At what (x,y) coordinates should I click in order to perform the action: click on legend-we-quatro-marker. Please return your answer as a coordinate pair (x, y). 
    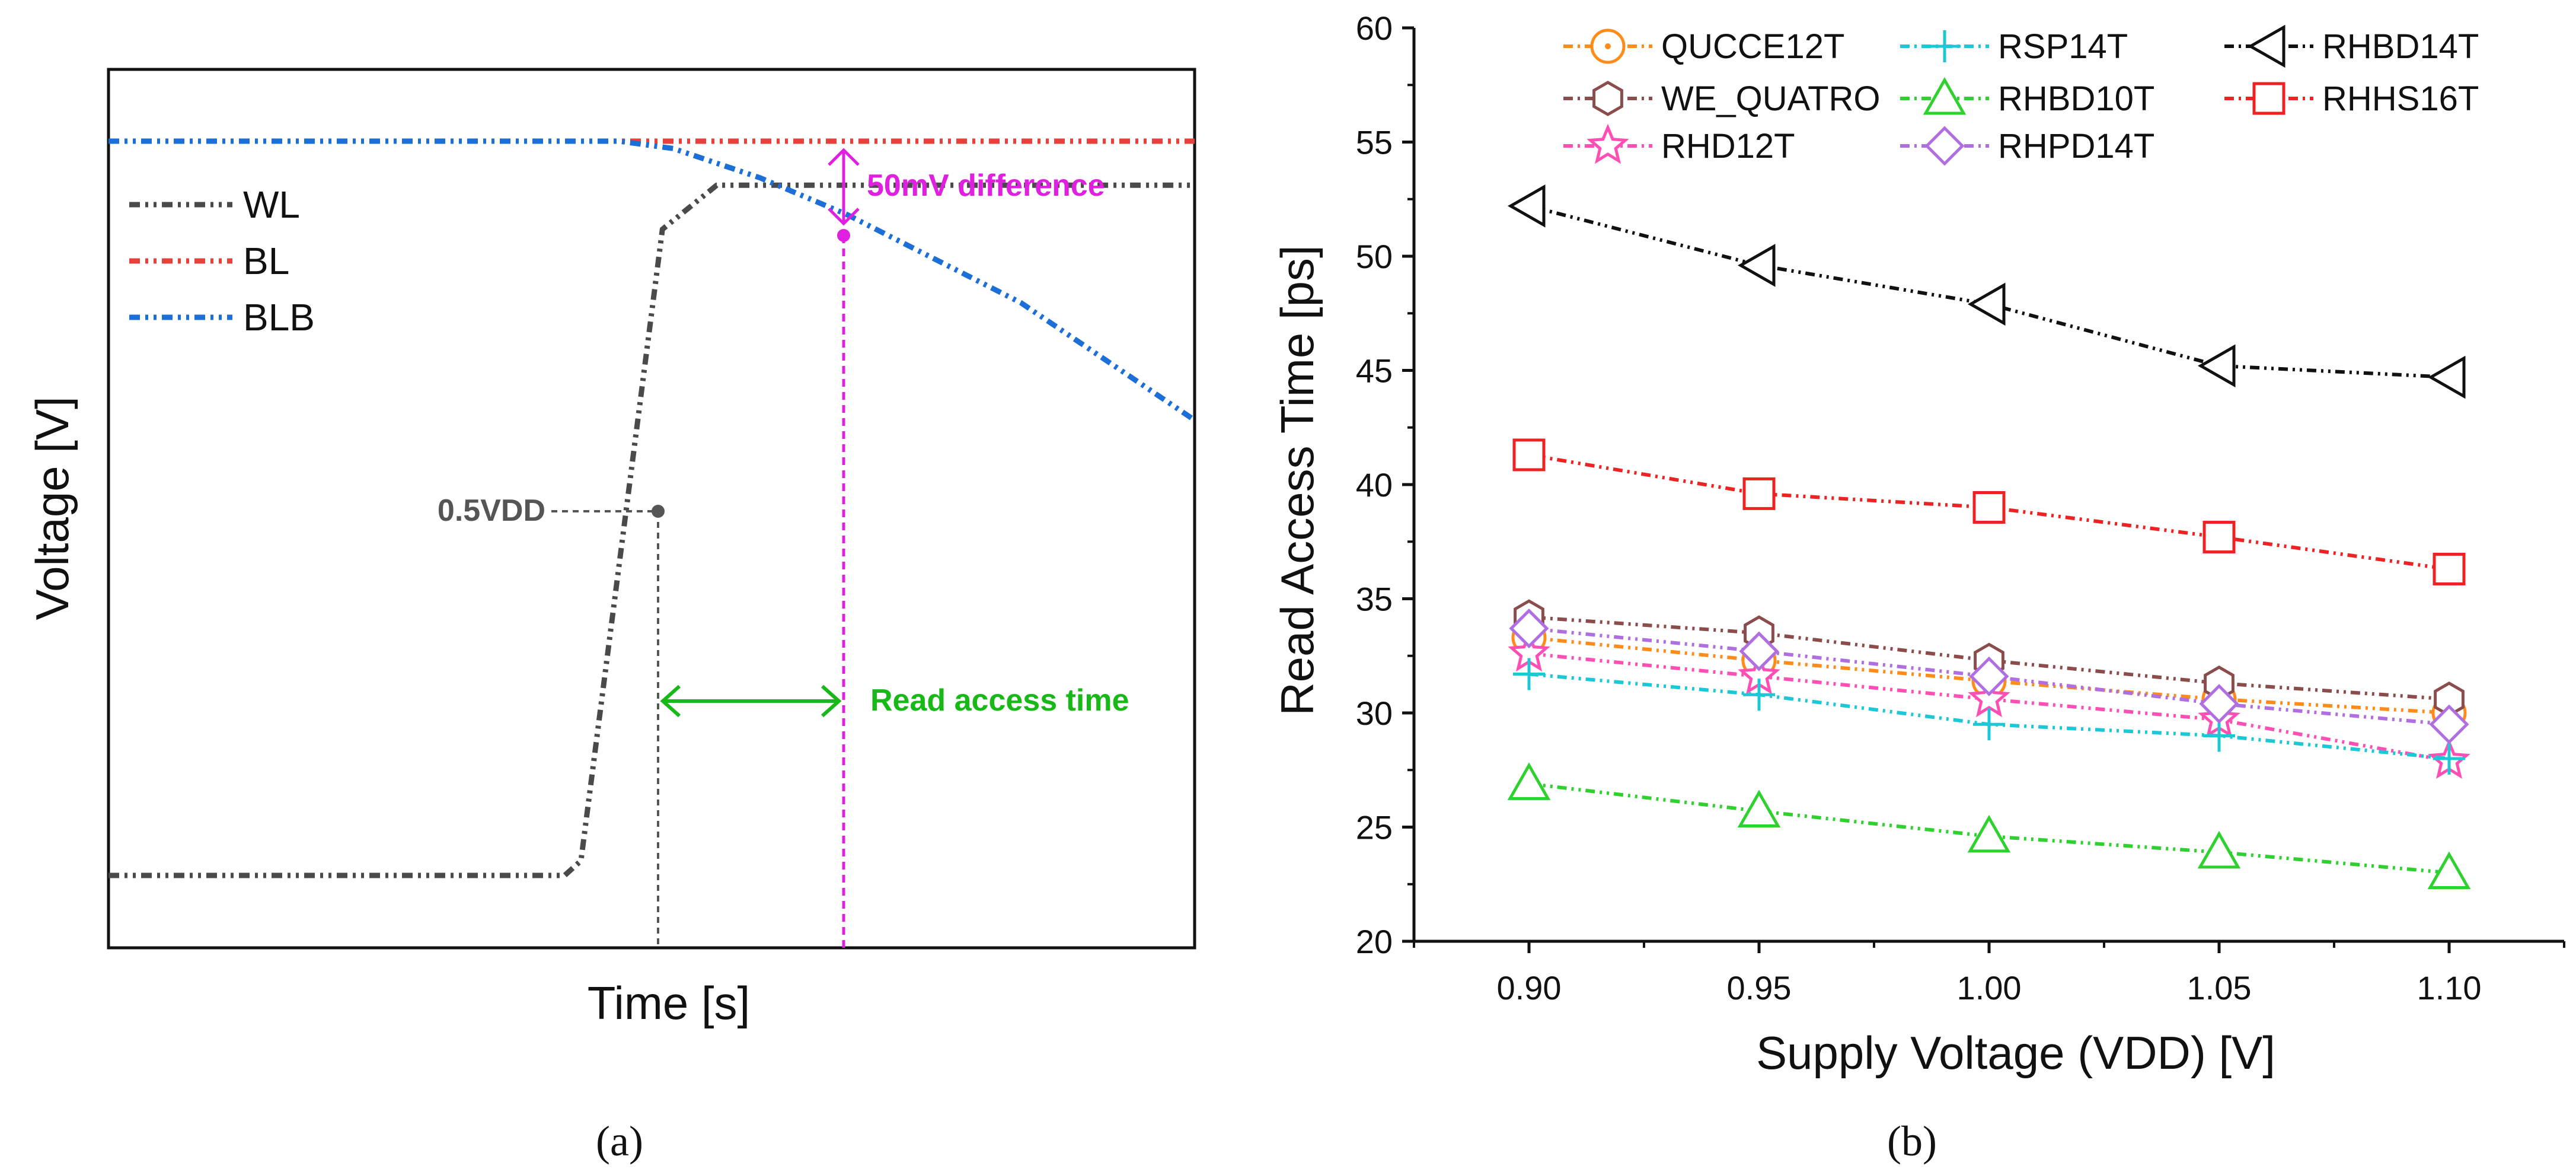
    Looking at the image, I should click on (1607, 98).